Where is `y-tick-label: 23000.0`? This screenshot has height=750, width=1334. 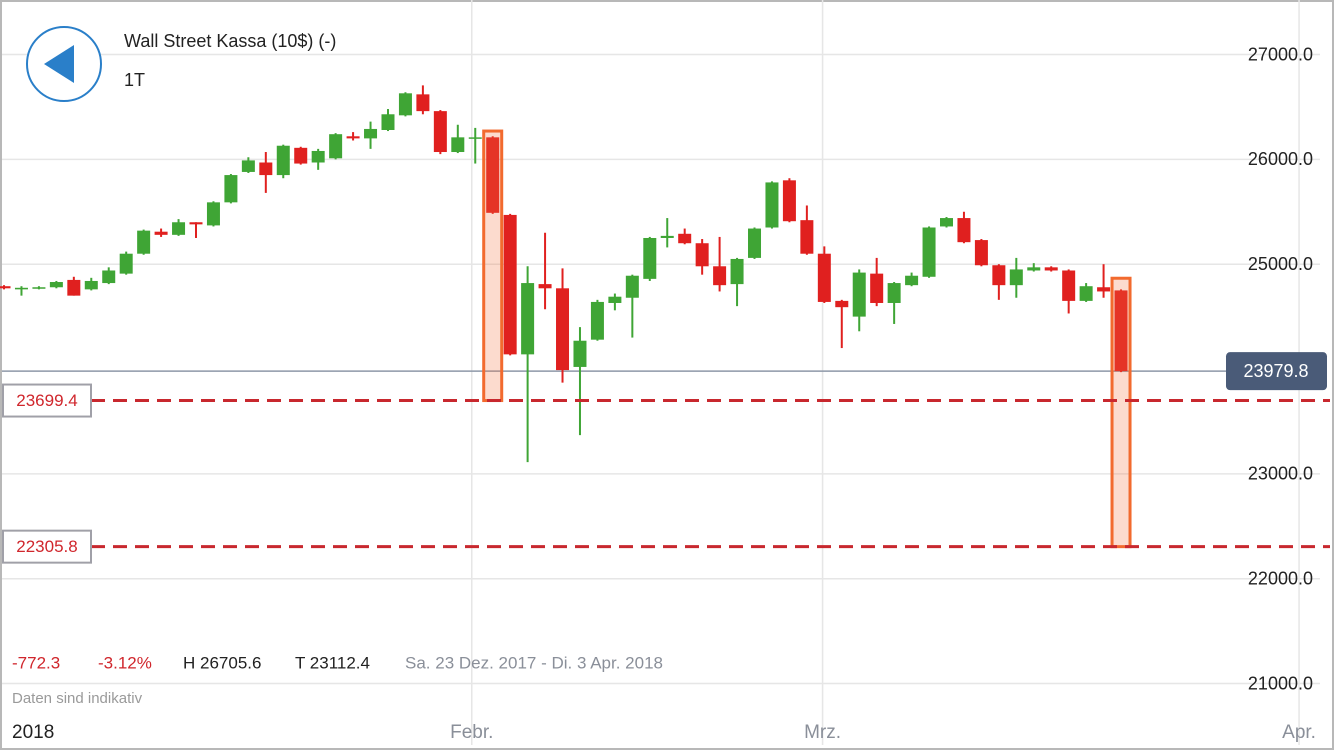
y-tick-label: 23000.0 is located at coordinates (1280, 474).